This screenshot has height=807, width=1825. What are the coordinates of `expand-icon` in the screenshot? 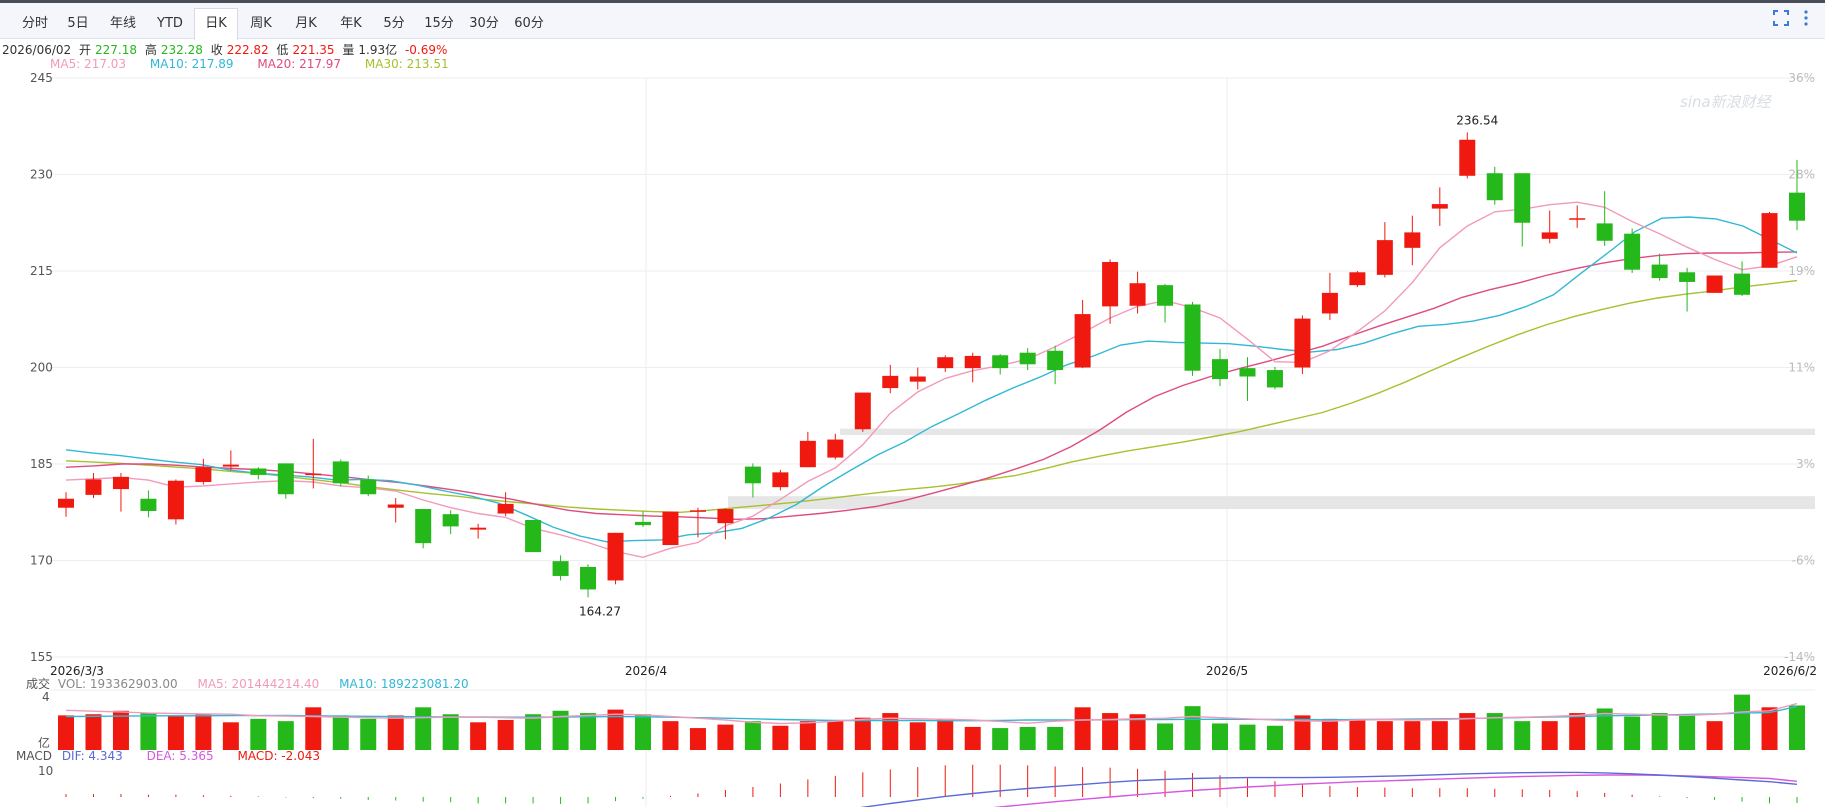 It's located at (1781, 18).